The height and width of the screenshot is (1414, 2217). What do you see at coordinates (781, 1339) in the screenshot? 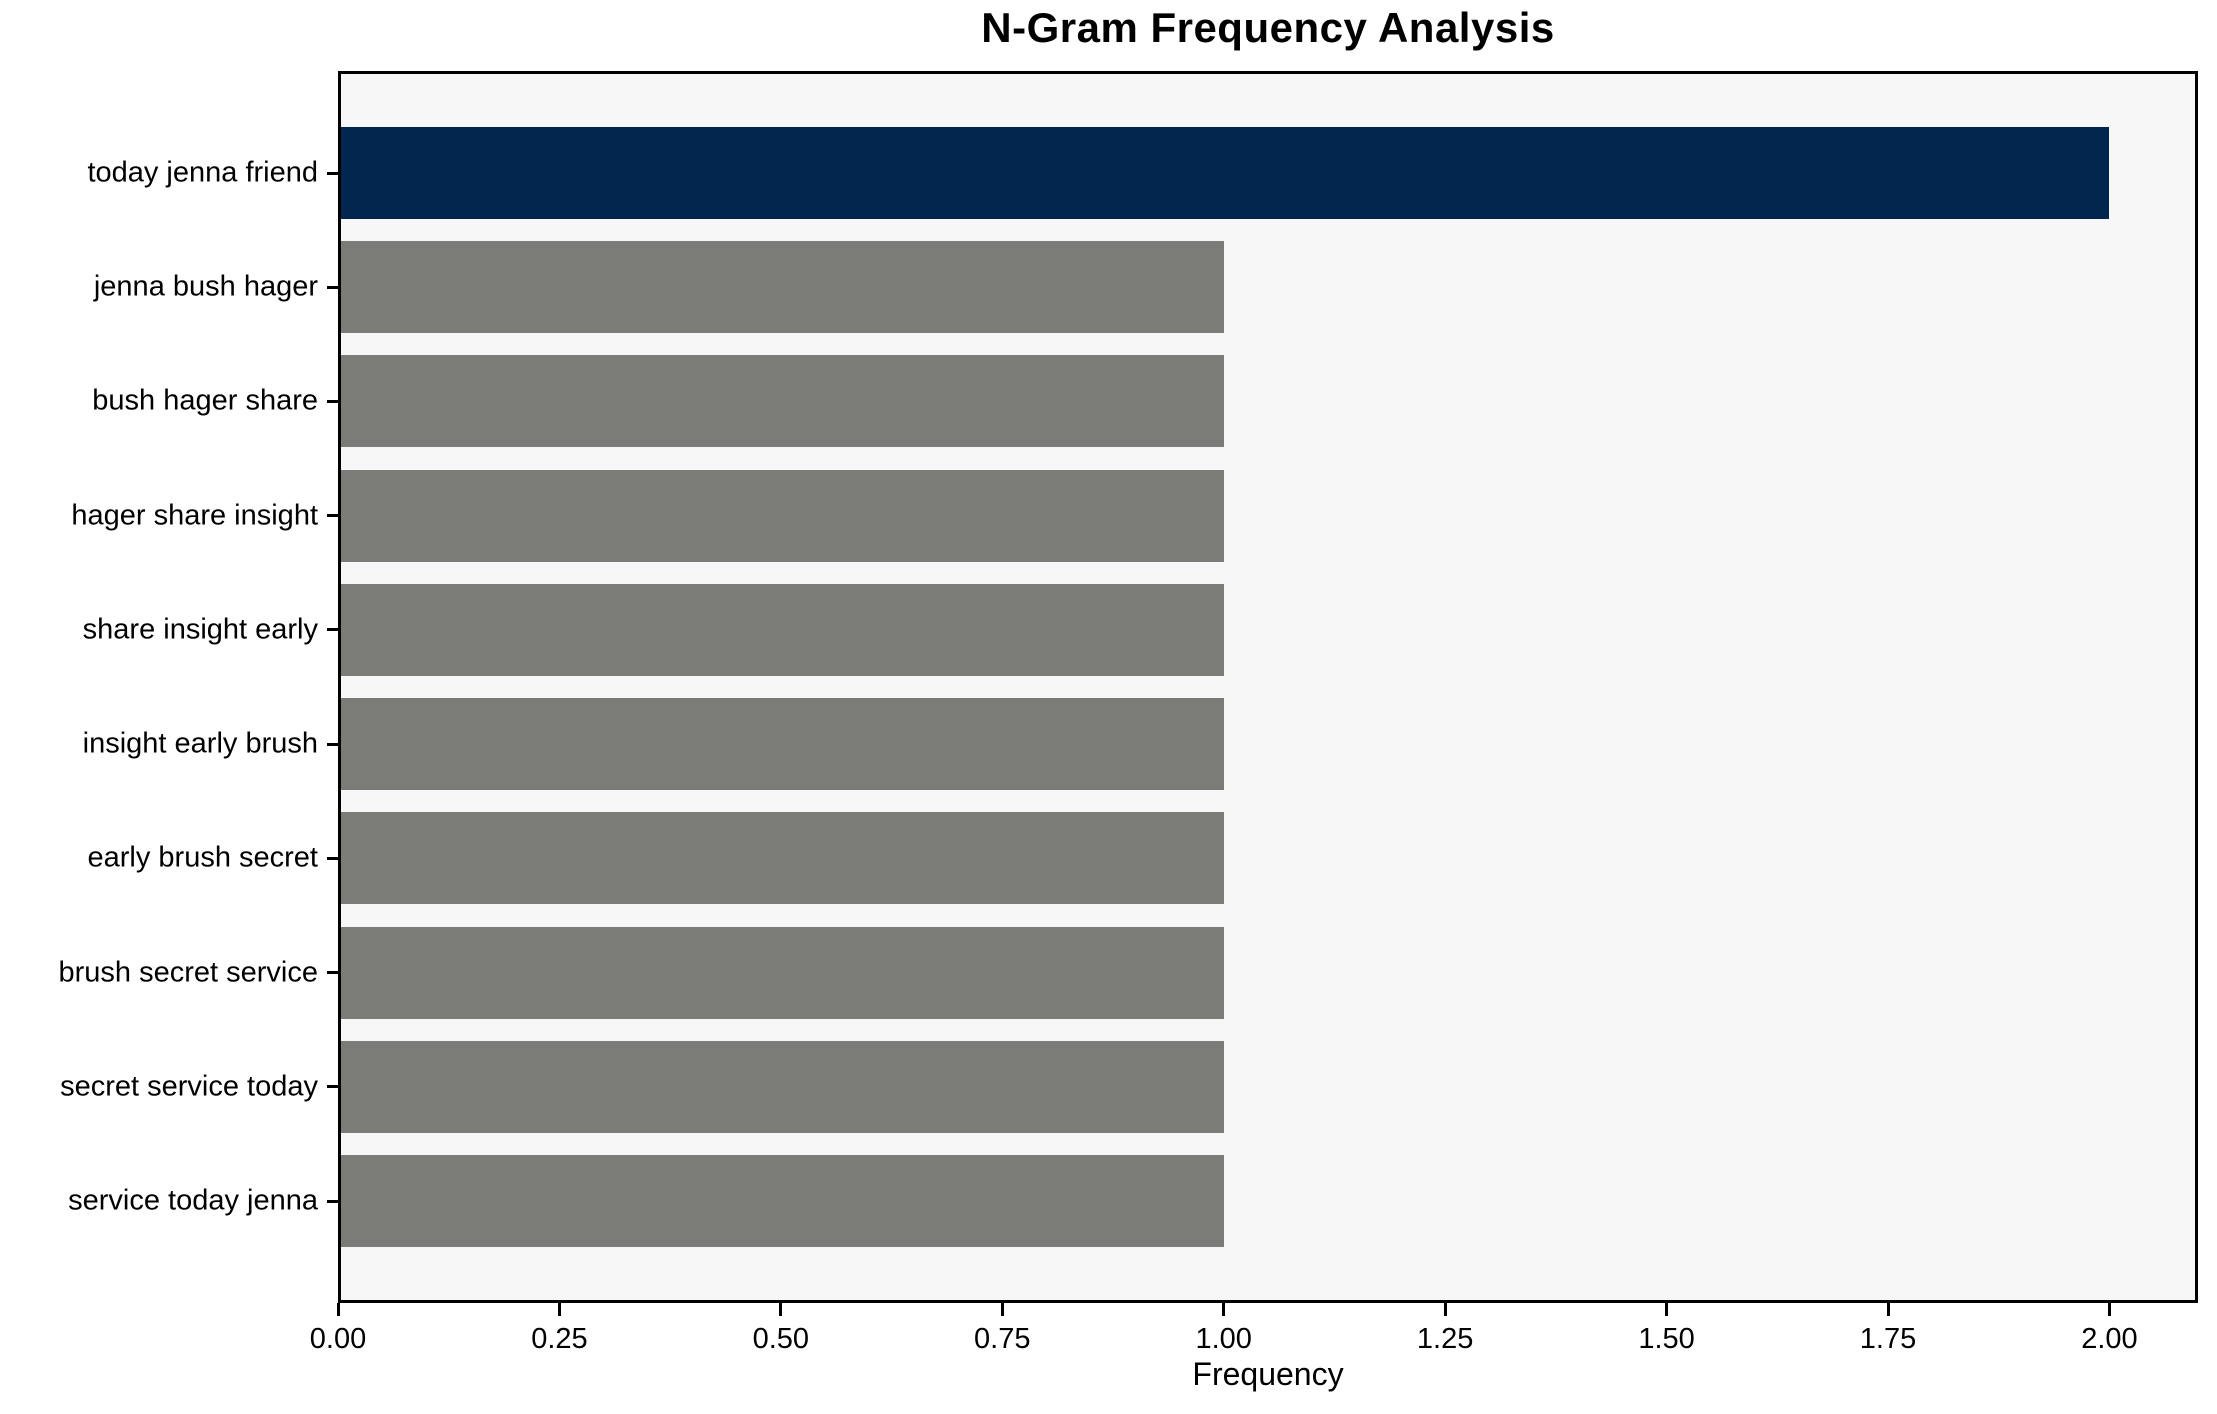
I see `x-tick-label: 0.50` at bounding box center [781, 1339].